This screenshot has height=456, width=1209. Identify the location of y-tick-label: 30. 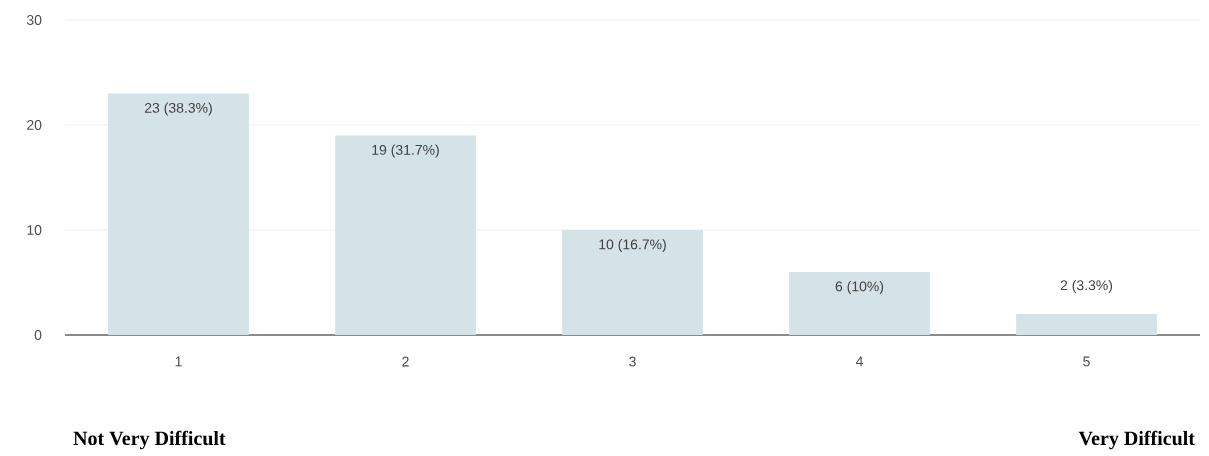
(34, 20).